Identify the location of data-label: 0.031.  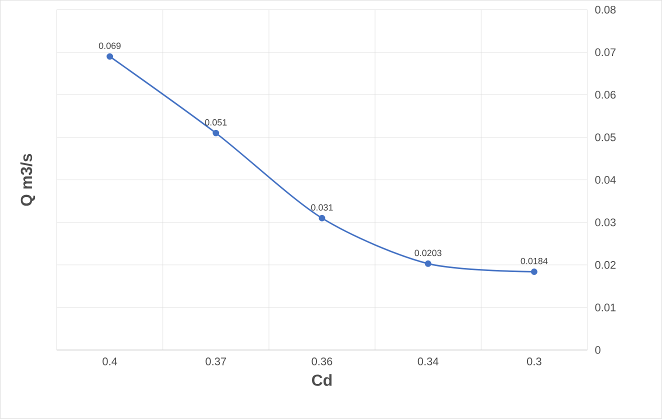
(322, 207).